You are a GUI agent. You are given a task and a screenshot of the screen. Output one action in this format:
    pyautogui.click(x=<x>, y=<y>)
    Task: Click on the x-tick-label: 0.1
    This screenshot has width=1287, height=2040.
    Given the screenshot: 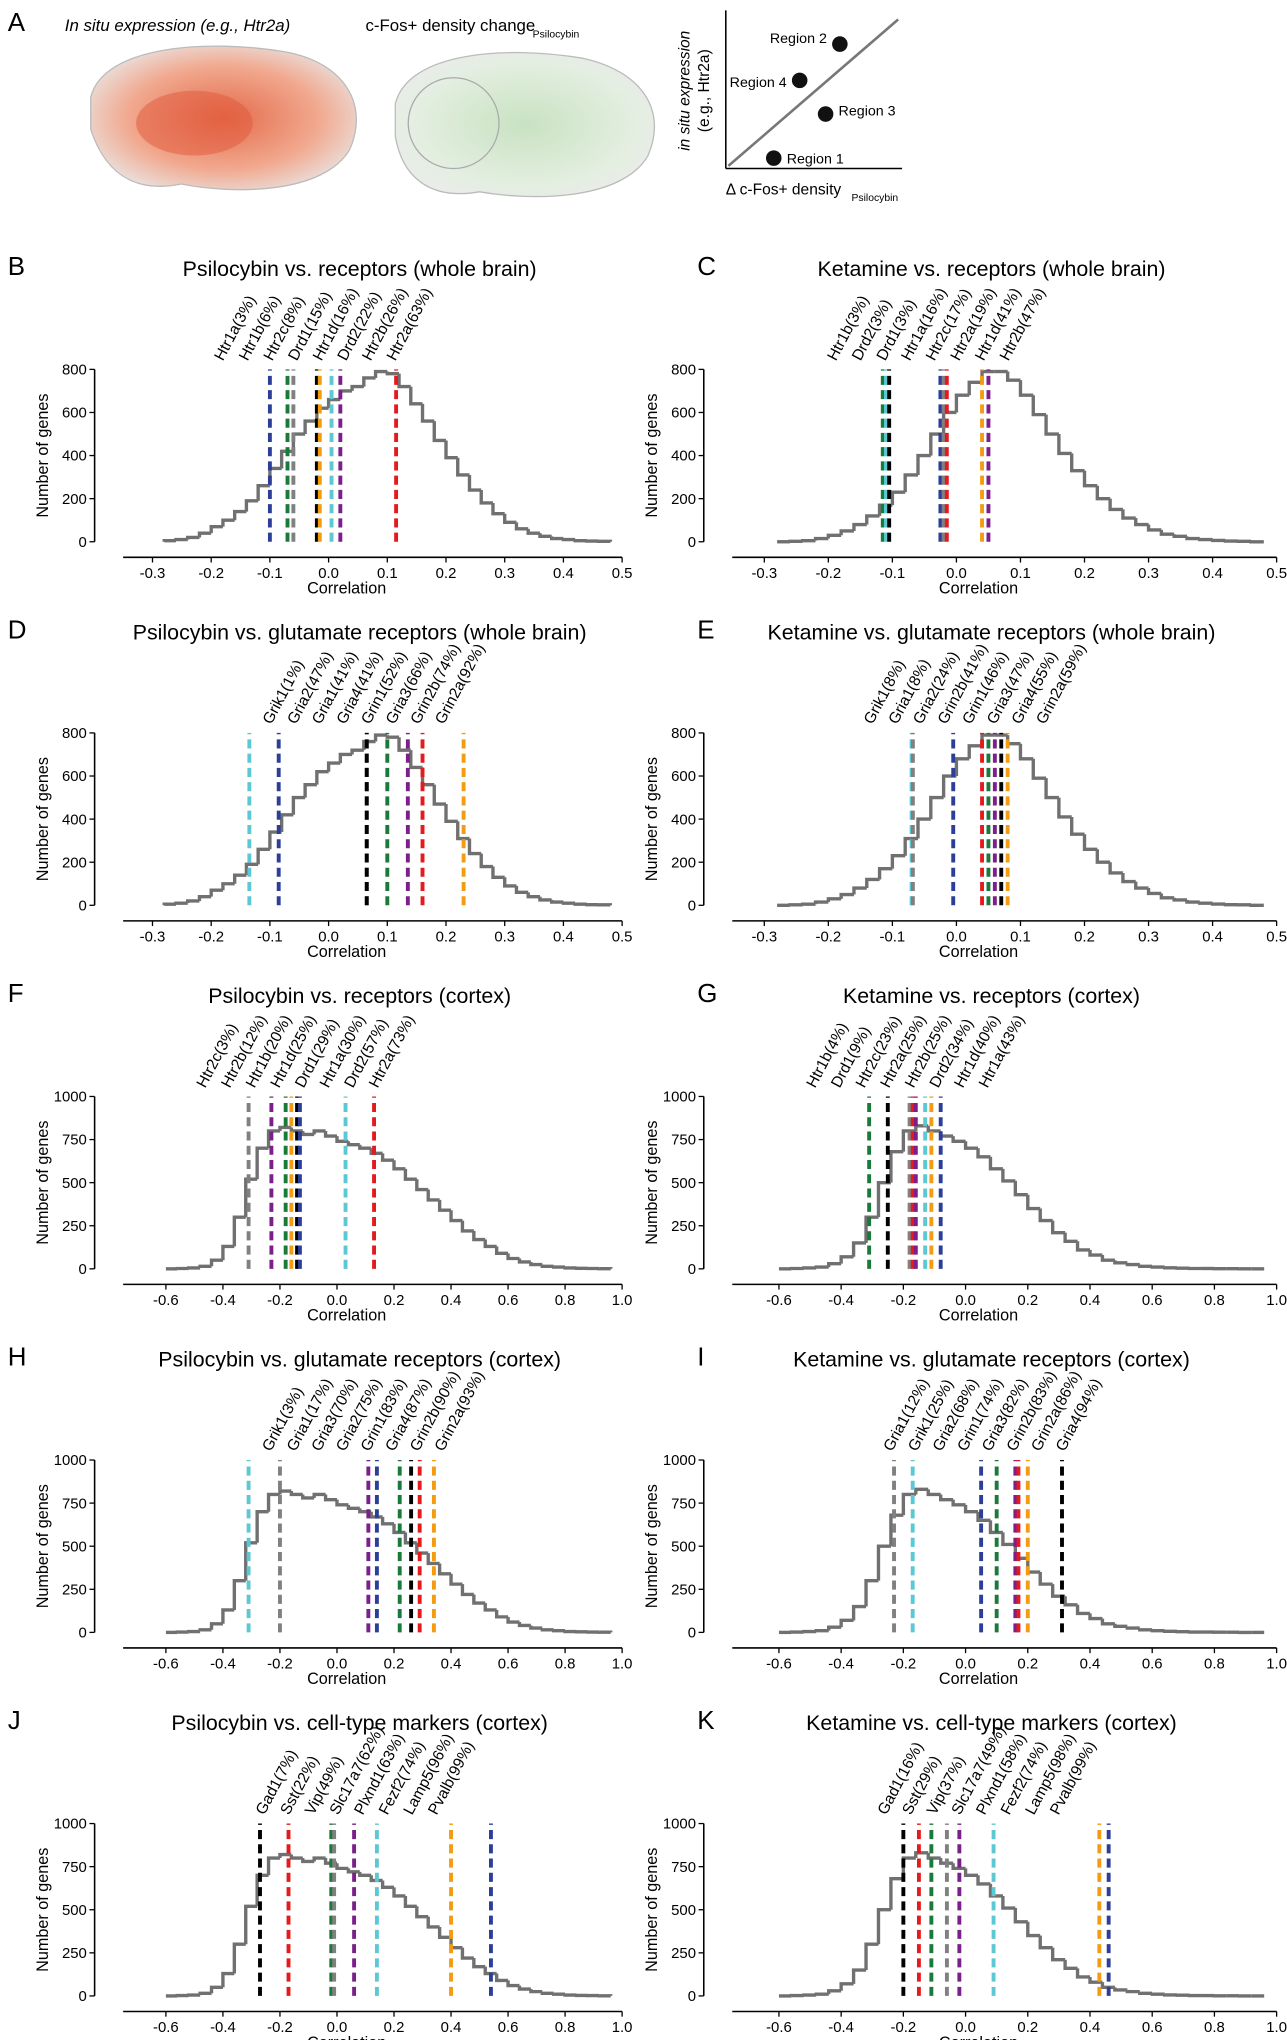 What is the action you would take?
    pyautogui.click(x=387, y=938)
    